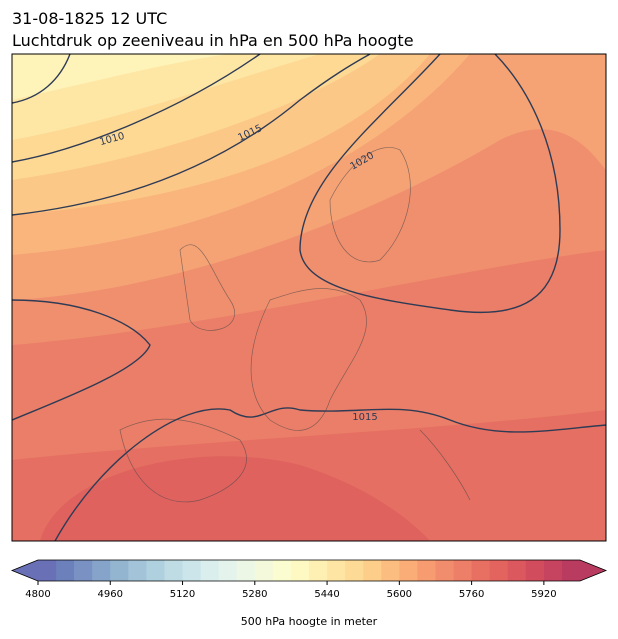 Image resolution: width=618 pixels, height=639 pixels. Describe the element at coordinates (326, 594) in the screenshot. I see `colorbar-tick-label: 5440` at that location.